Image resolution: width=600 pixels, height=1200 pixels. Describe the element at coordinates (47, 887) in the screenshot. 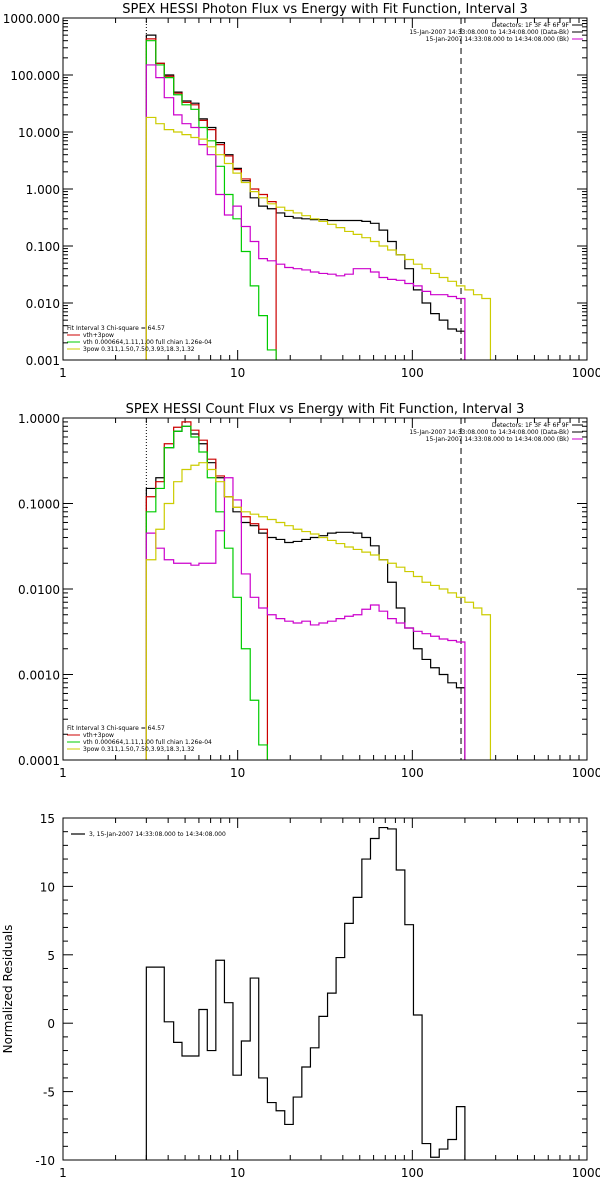

I see `y-tick-label: 10` at that location.